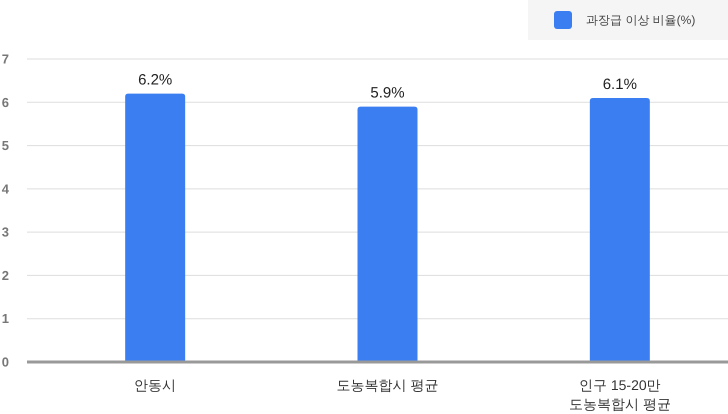 The height and width of the screenshot is (414, 728). What do you see at coordinates (5, 146) in the screenshot?
I see `y-tick-label: 5` at bounding box center [5, 146].